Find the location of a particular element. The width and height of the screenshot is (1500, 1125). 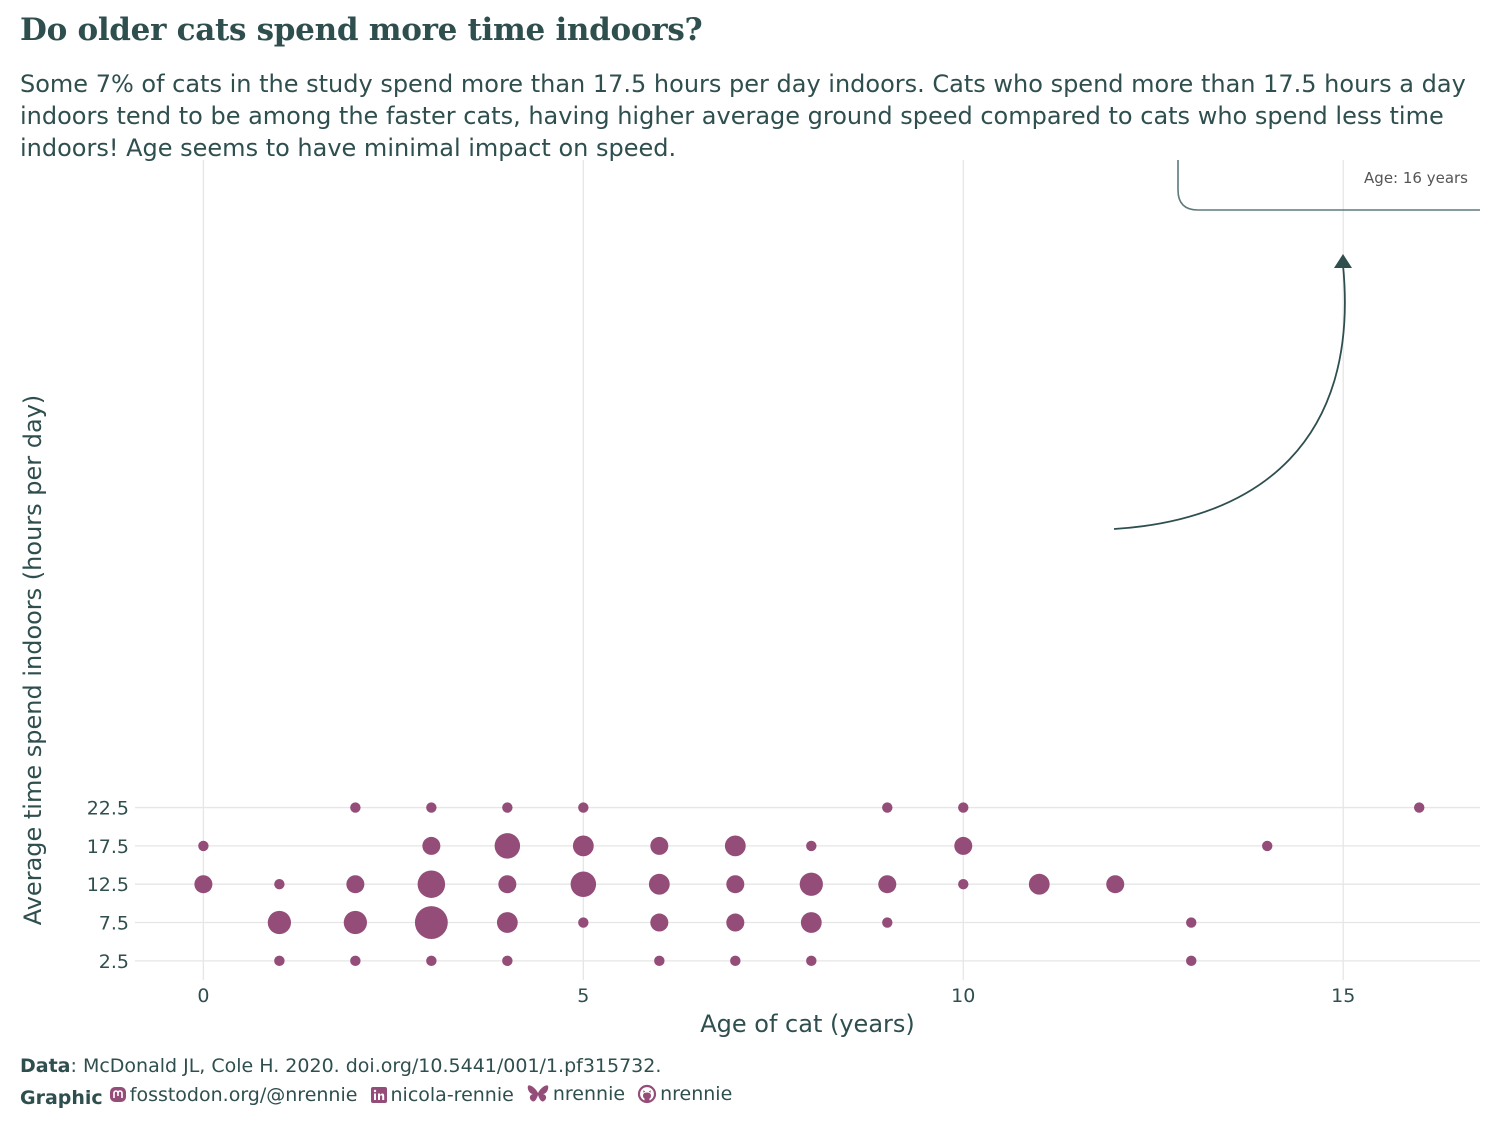

y-tick-label: 12.5 is located at coordinates (108, 885).